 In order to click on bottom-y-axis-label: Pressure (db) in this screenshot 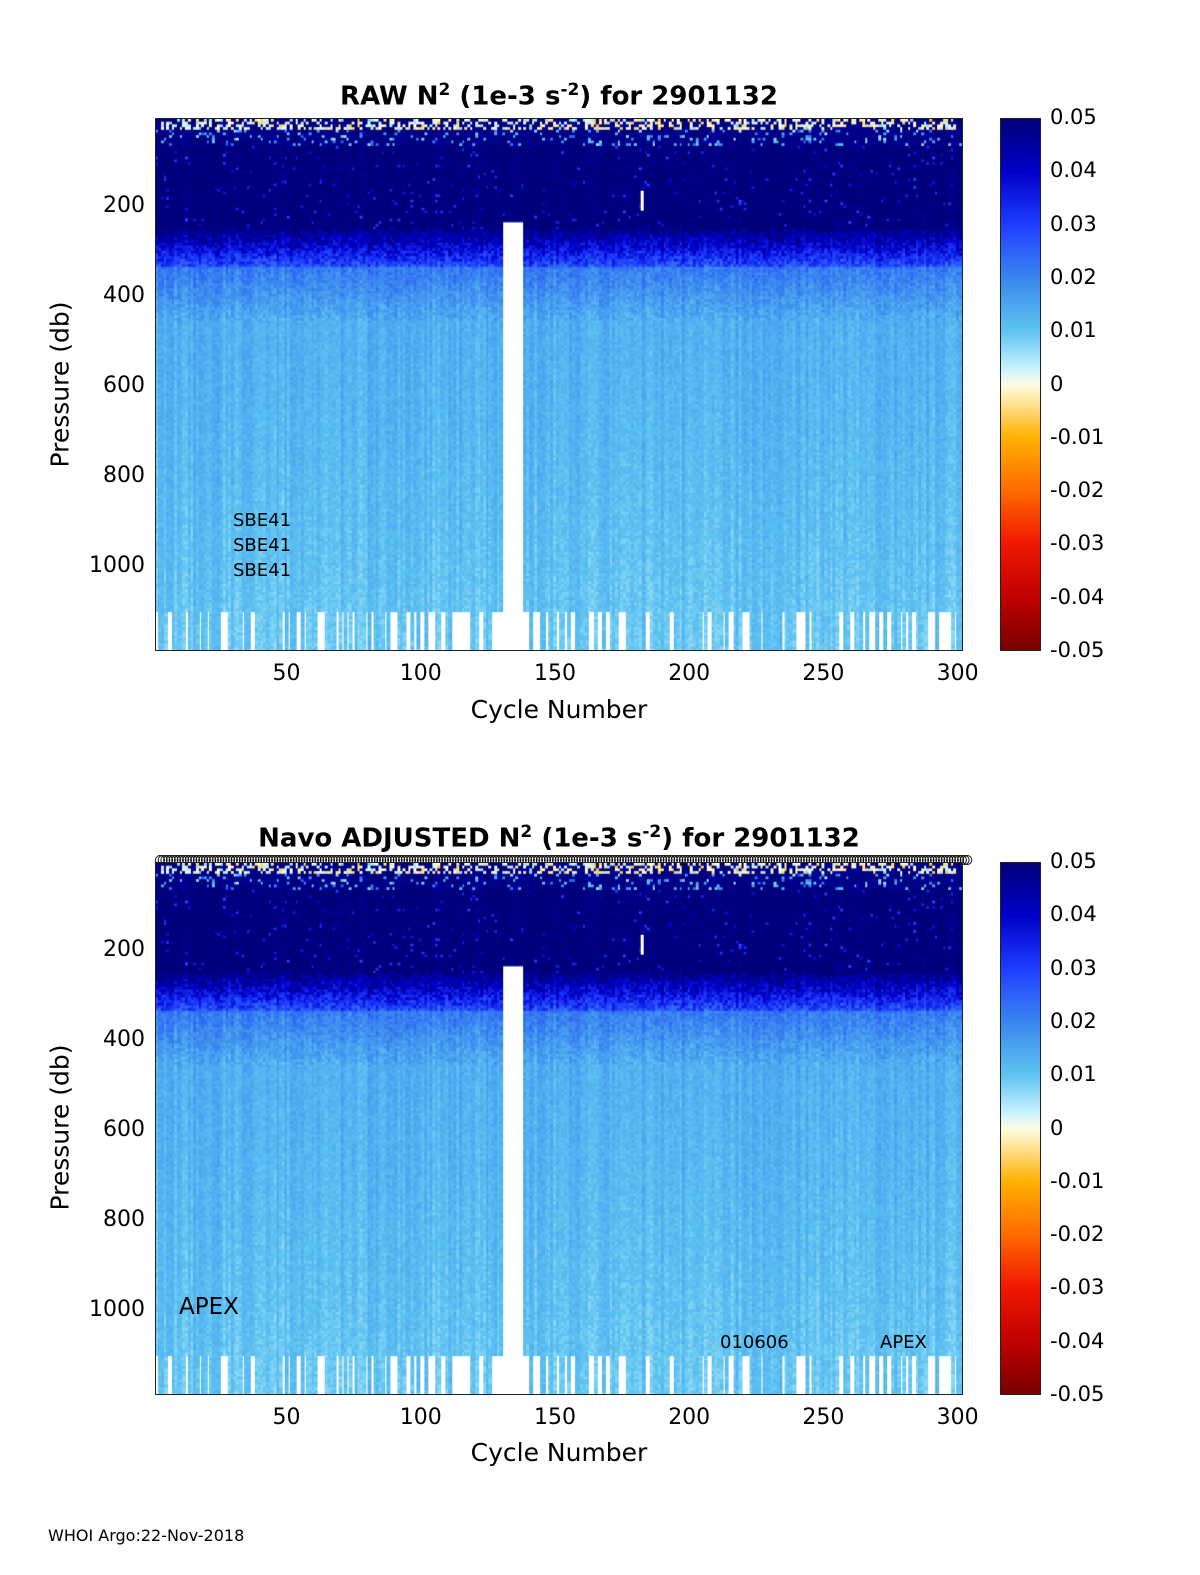, I will do `click(60, 1127)`.